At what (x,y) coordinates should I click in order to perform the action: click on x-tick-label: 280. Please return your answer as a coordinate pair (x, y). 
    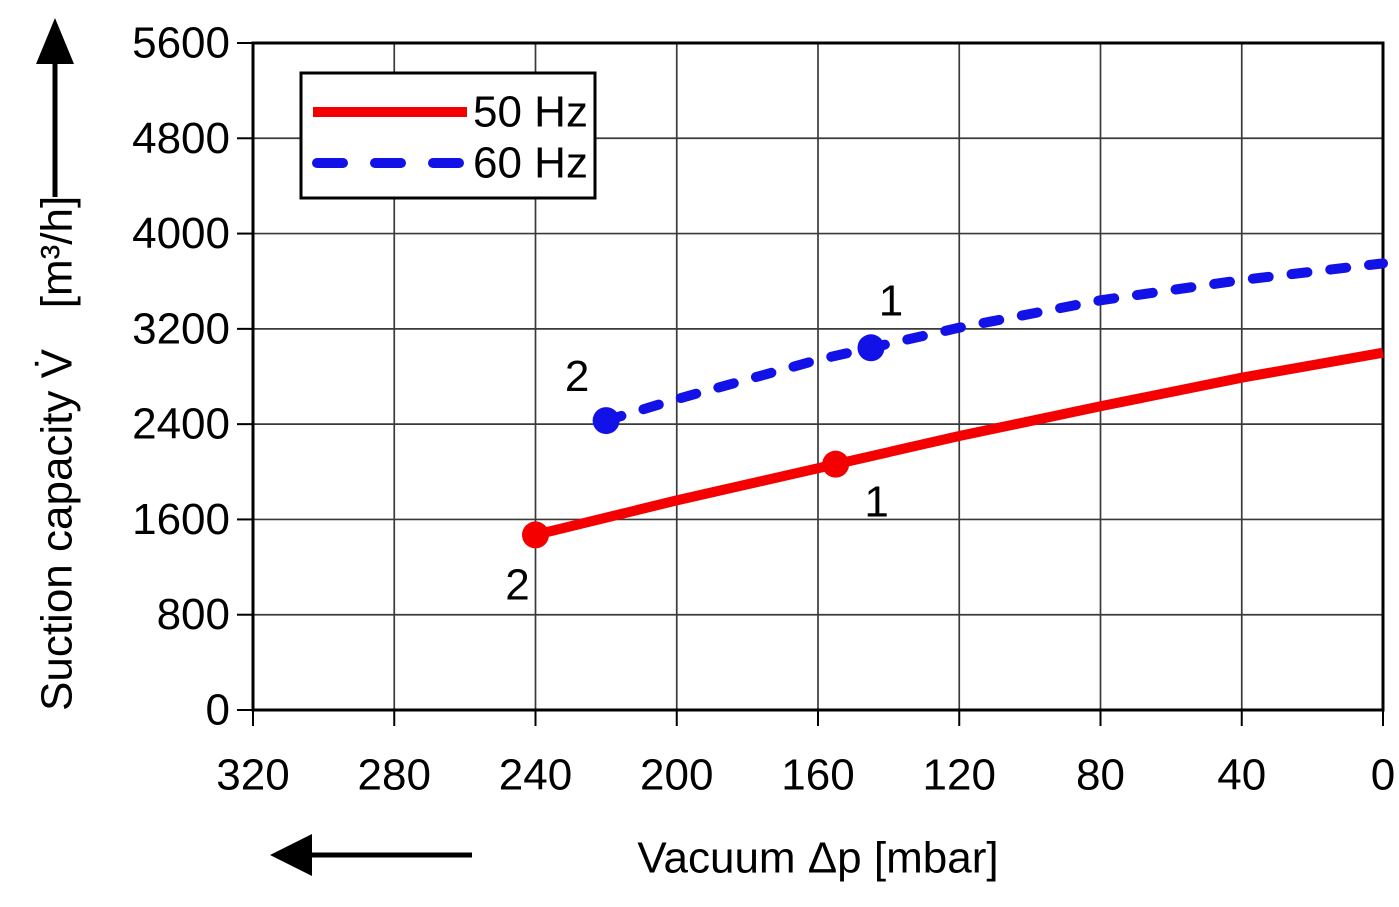
    Looking at the image, I should click on (394, 775).